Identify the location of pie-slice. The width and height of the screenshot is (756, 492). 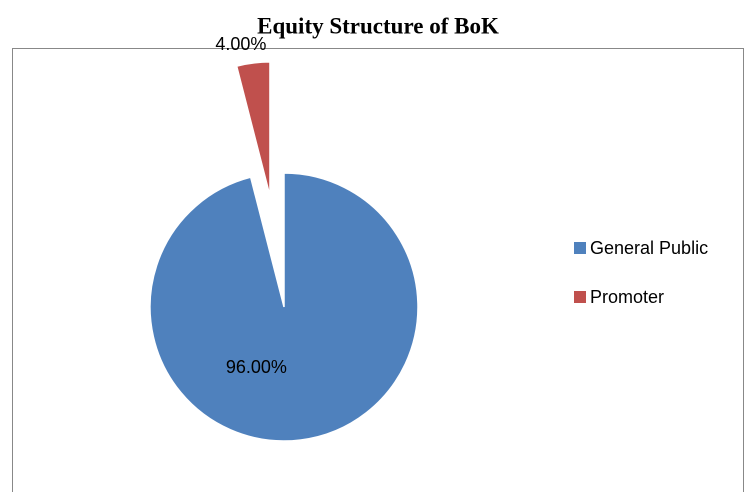
(253, 129).